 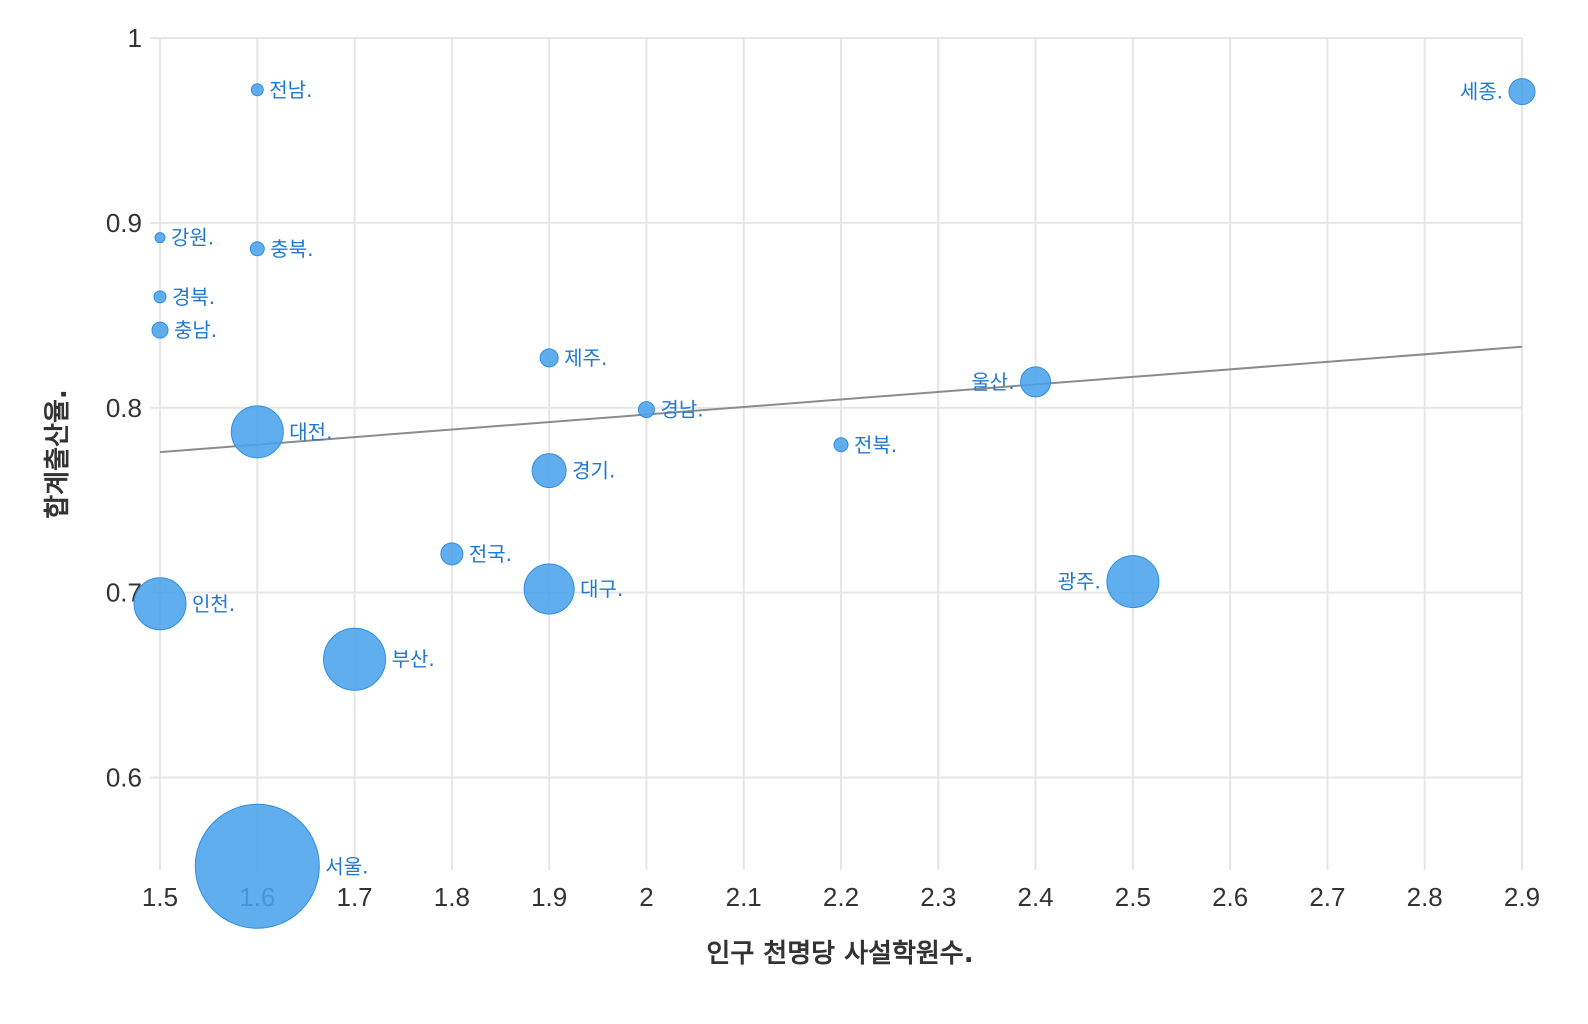 I want to click on x-axis-title: 인구 천명당 사설학원수., so click(x=839, y=954).